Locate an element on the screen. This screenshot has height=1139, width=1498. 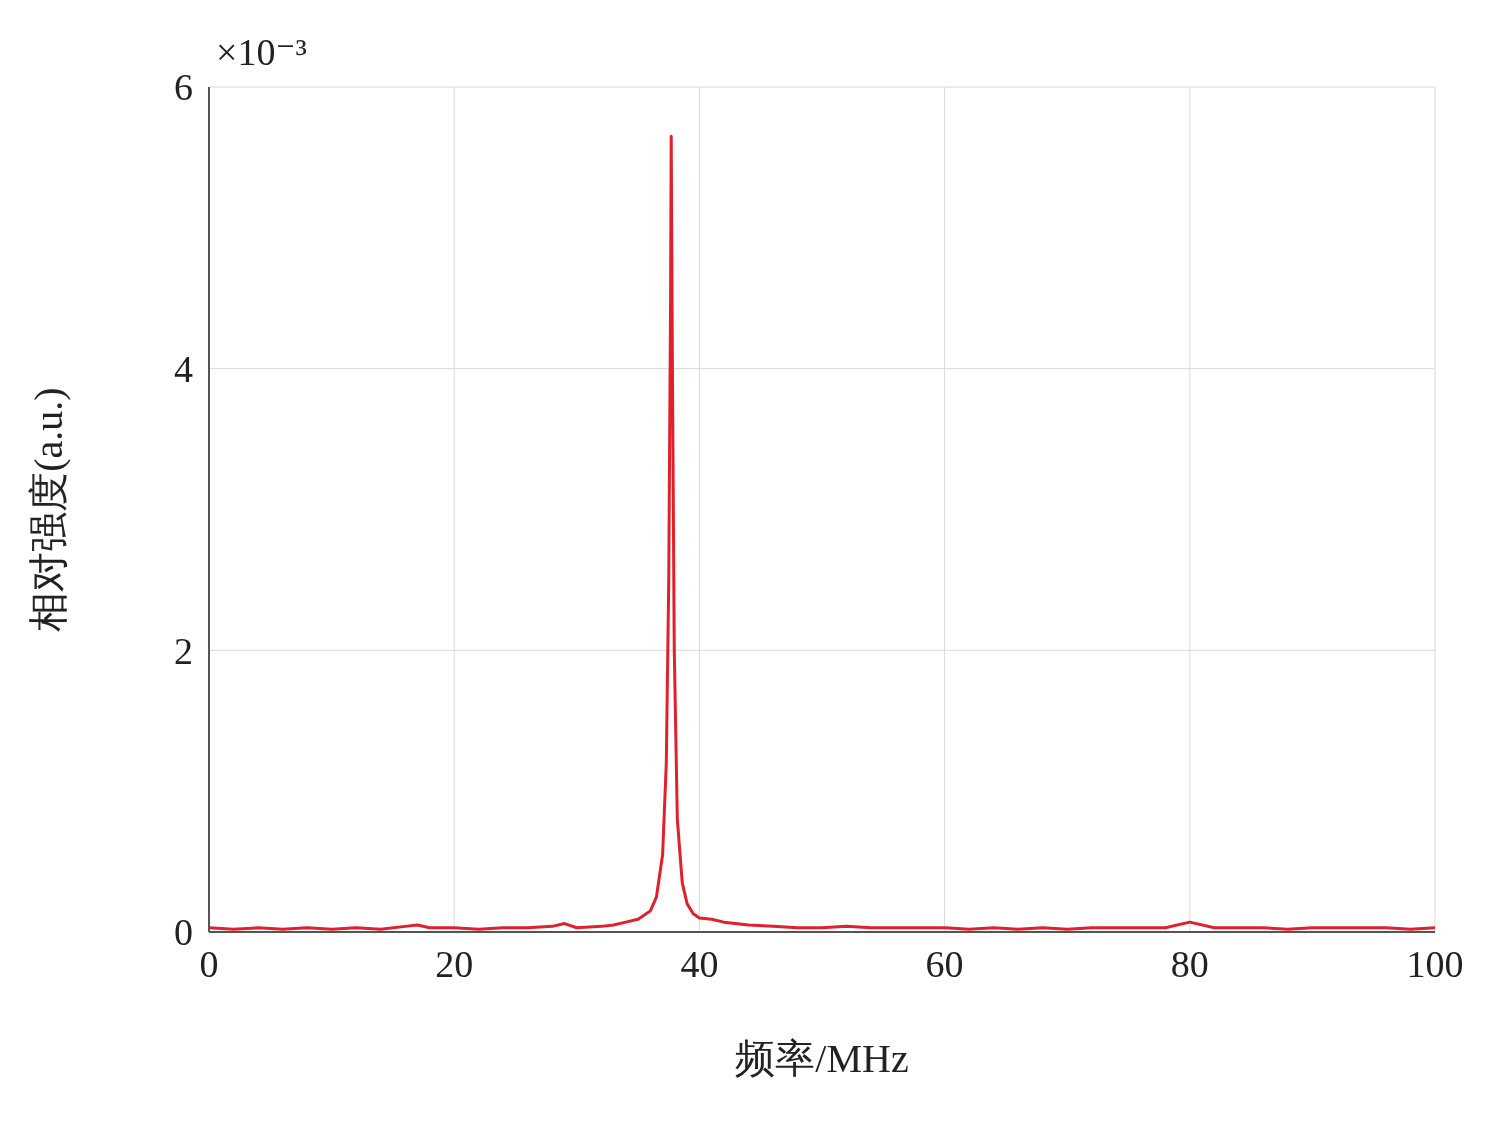
y-tick-label: 6 is located at coordinates (183, 87).